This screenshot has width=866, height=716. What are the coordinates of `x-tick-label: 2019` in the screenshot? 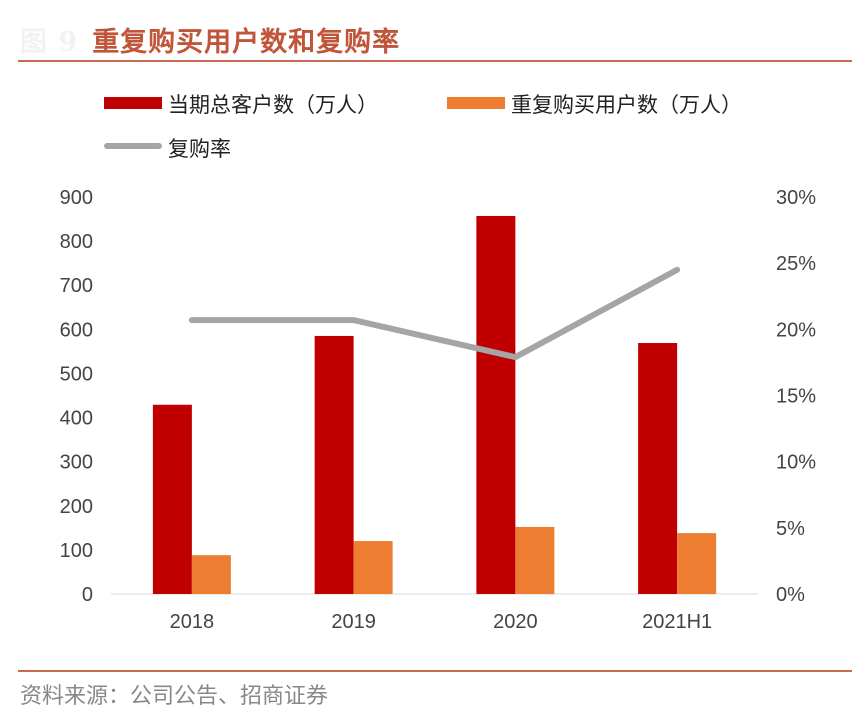 It's located at (353, 622).